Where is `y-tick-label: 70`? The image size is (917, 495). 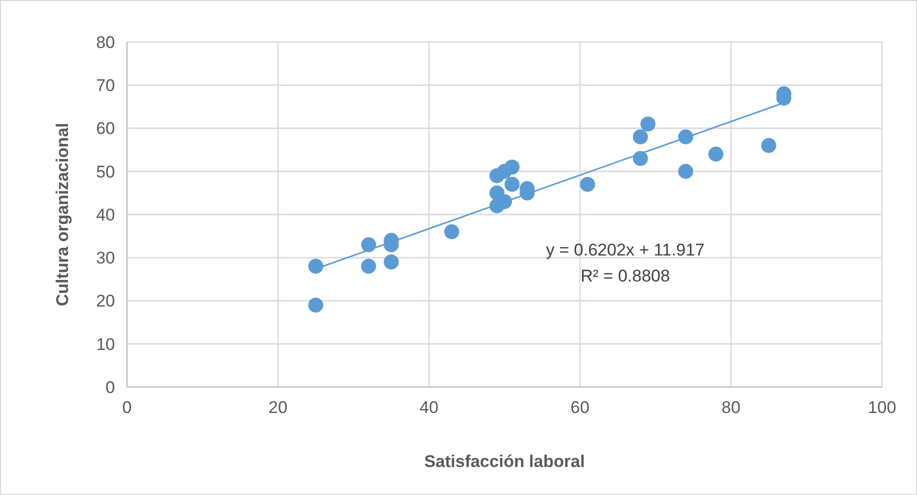 y-tick-label: 70 is located at coordinates (105, 86).